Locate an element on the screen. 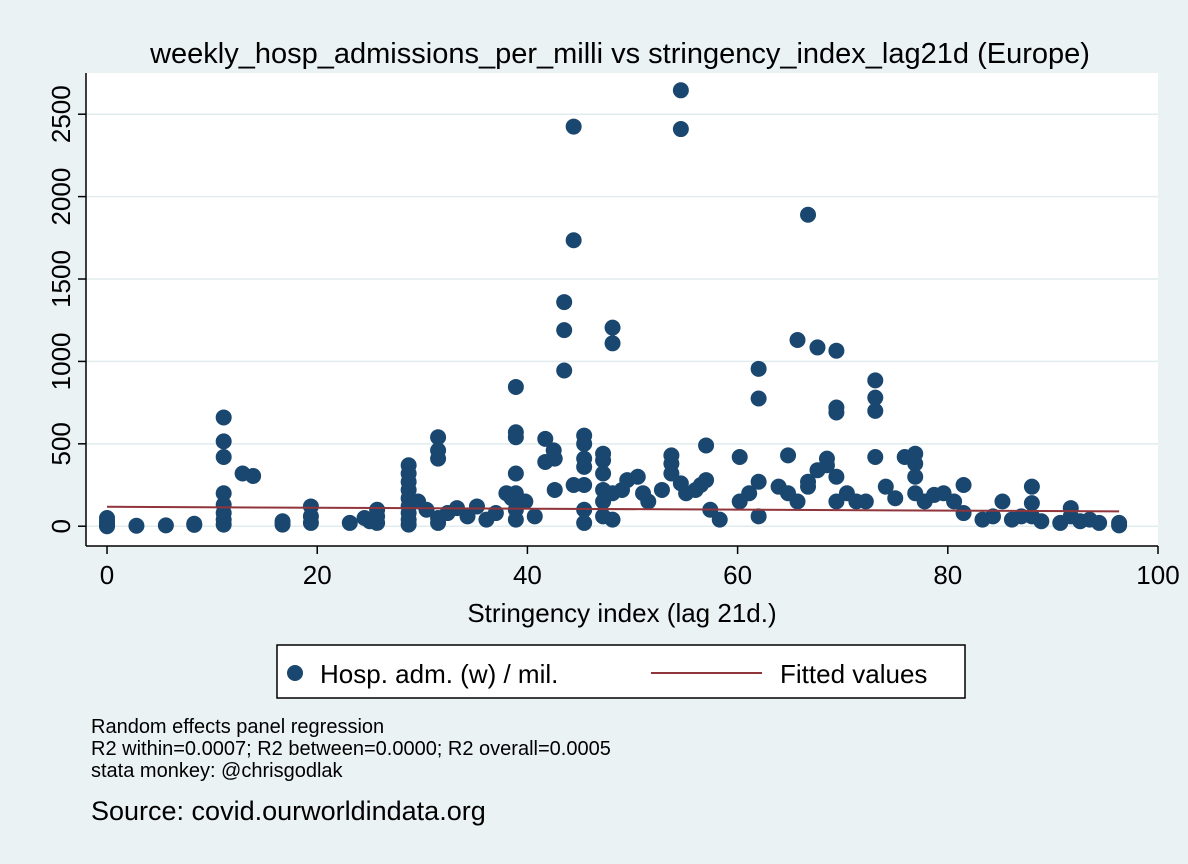 Image resolution: width=1188 pixels, height=864 pixels. legend-label-fit: Fitted values is located at coordinates (853, 674).